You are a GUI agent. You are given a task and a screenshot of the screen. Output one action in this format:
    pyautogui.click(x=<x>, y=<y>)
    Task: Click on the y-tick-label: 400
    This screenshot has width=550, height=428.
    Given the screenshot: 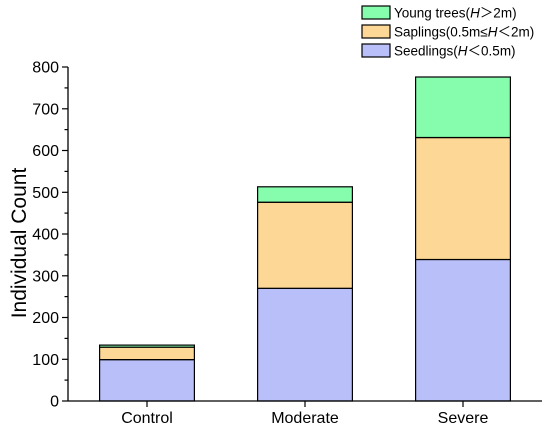 What is the action you would take?
    pyautogui.click(x=45, y=235)
    